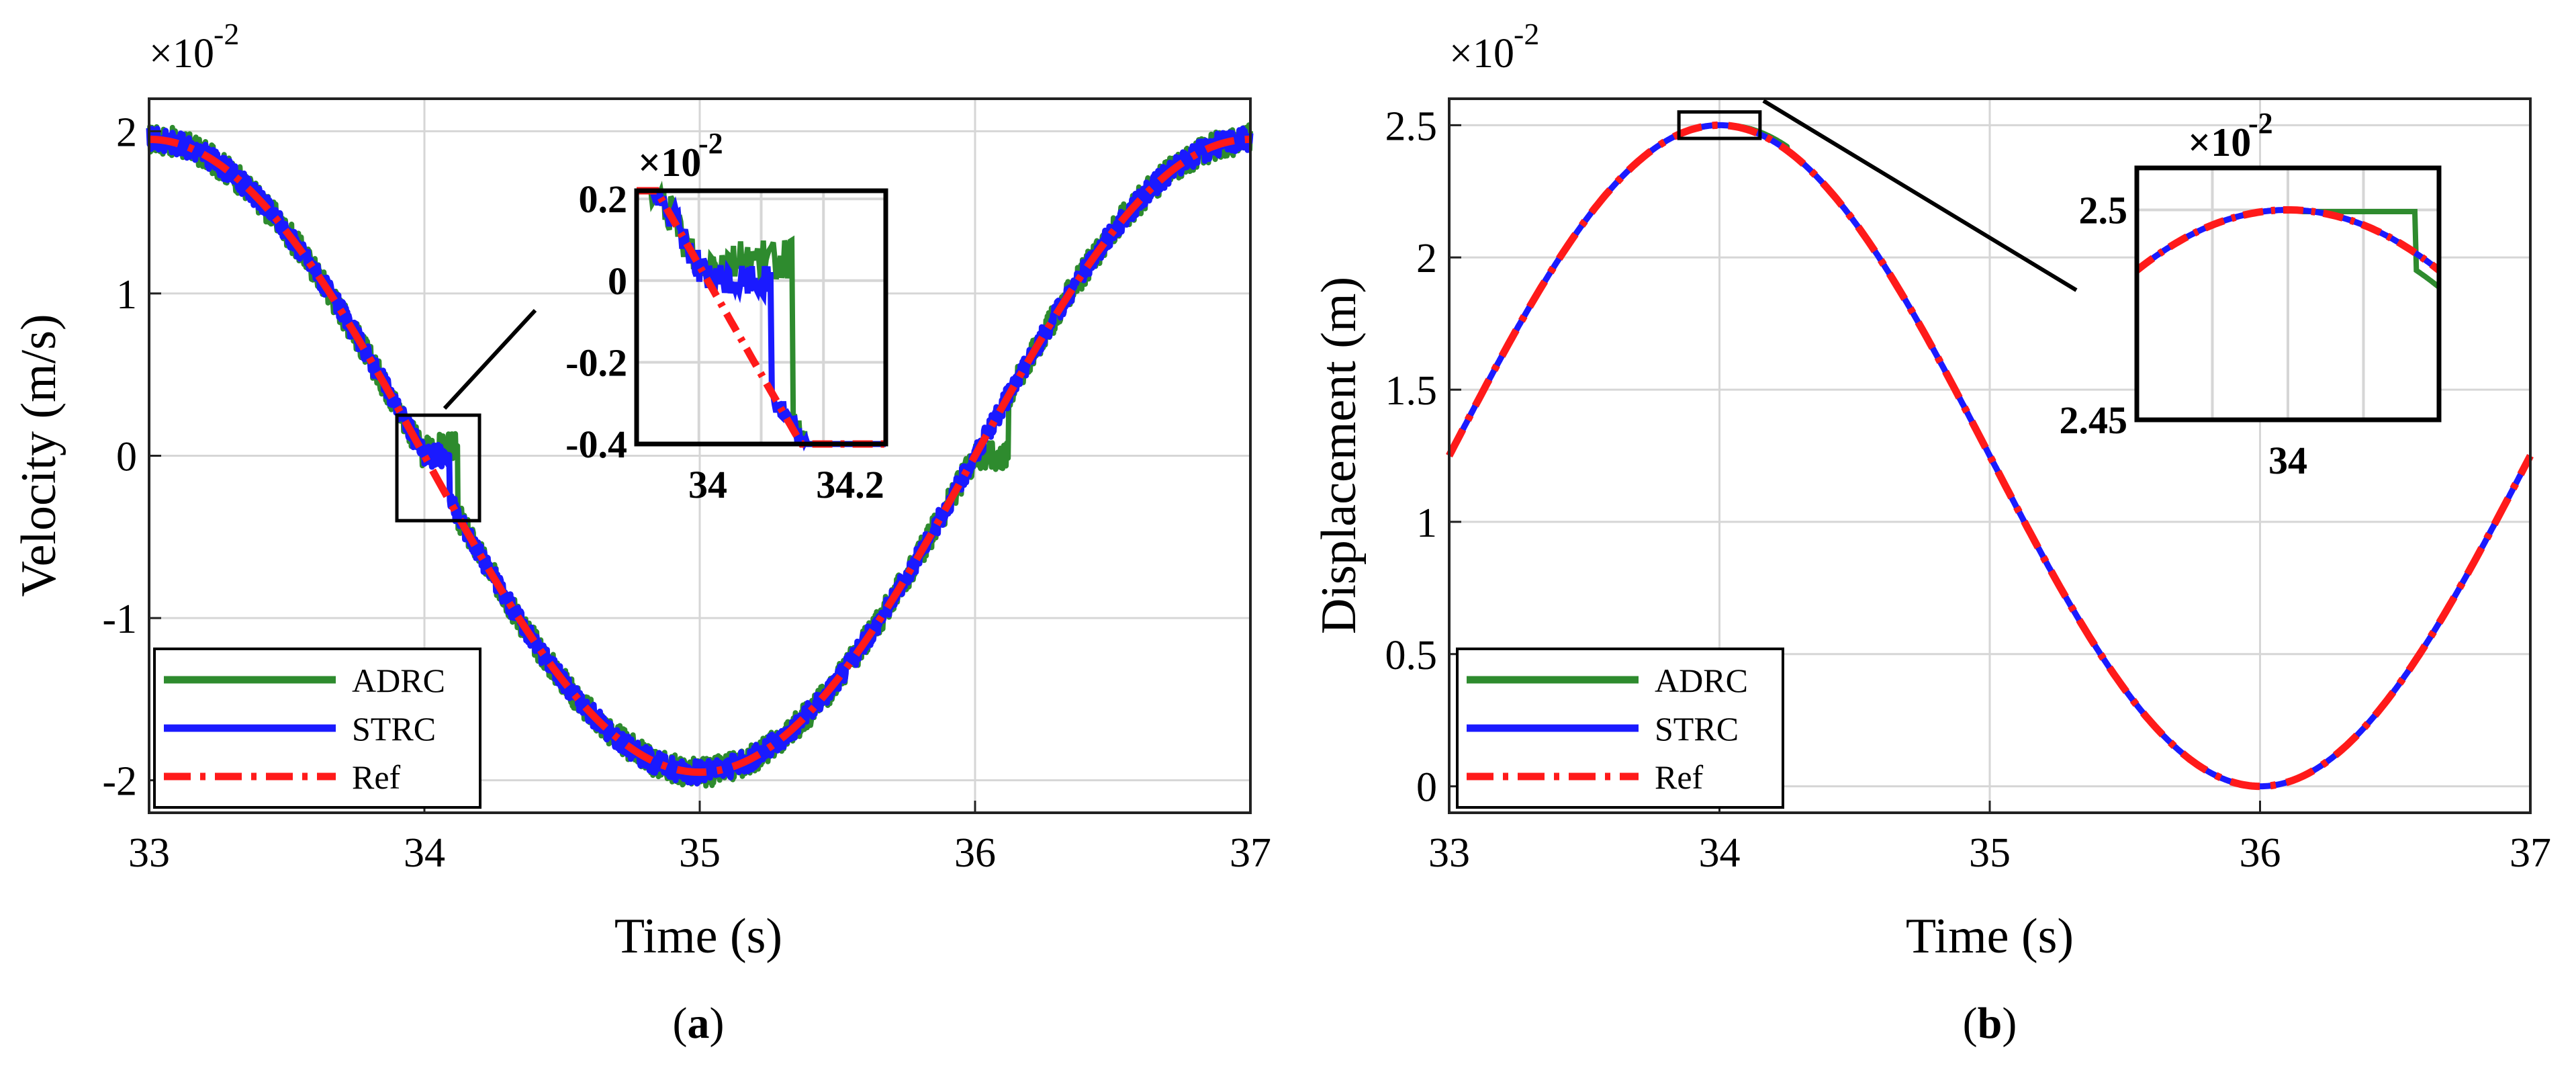 This screenshot has width=2576, height=1066. I want to click on a-inset-ytick-label-2: 0, so click(617, 281).